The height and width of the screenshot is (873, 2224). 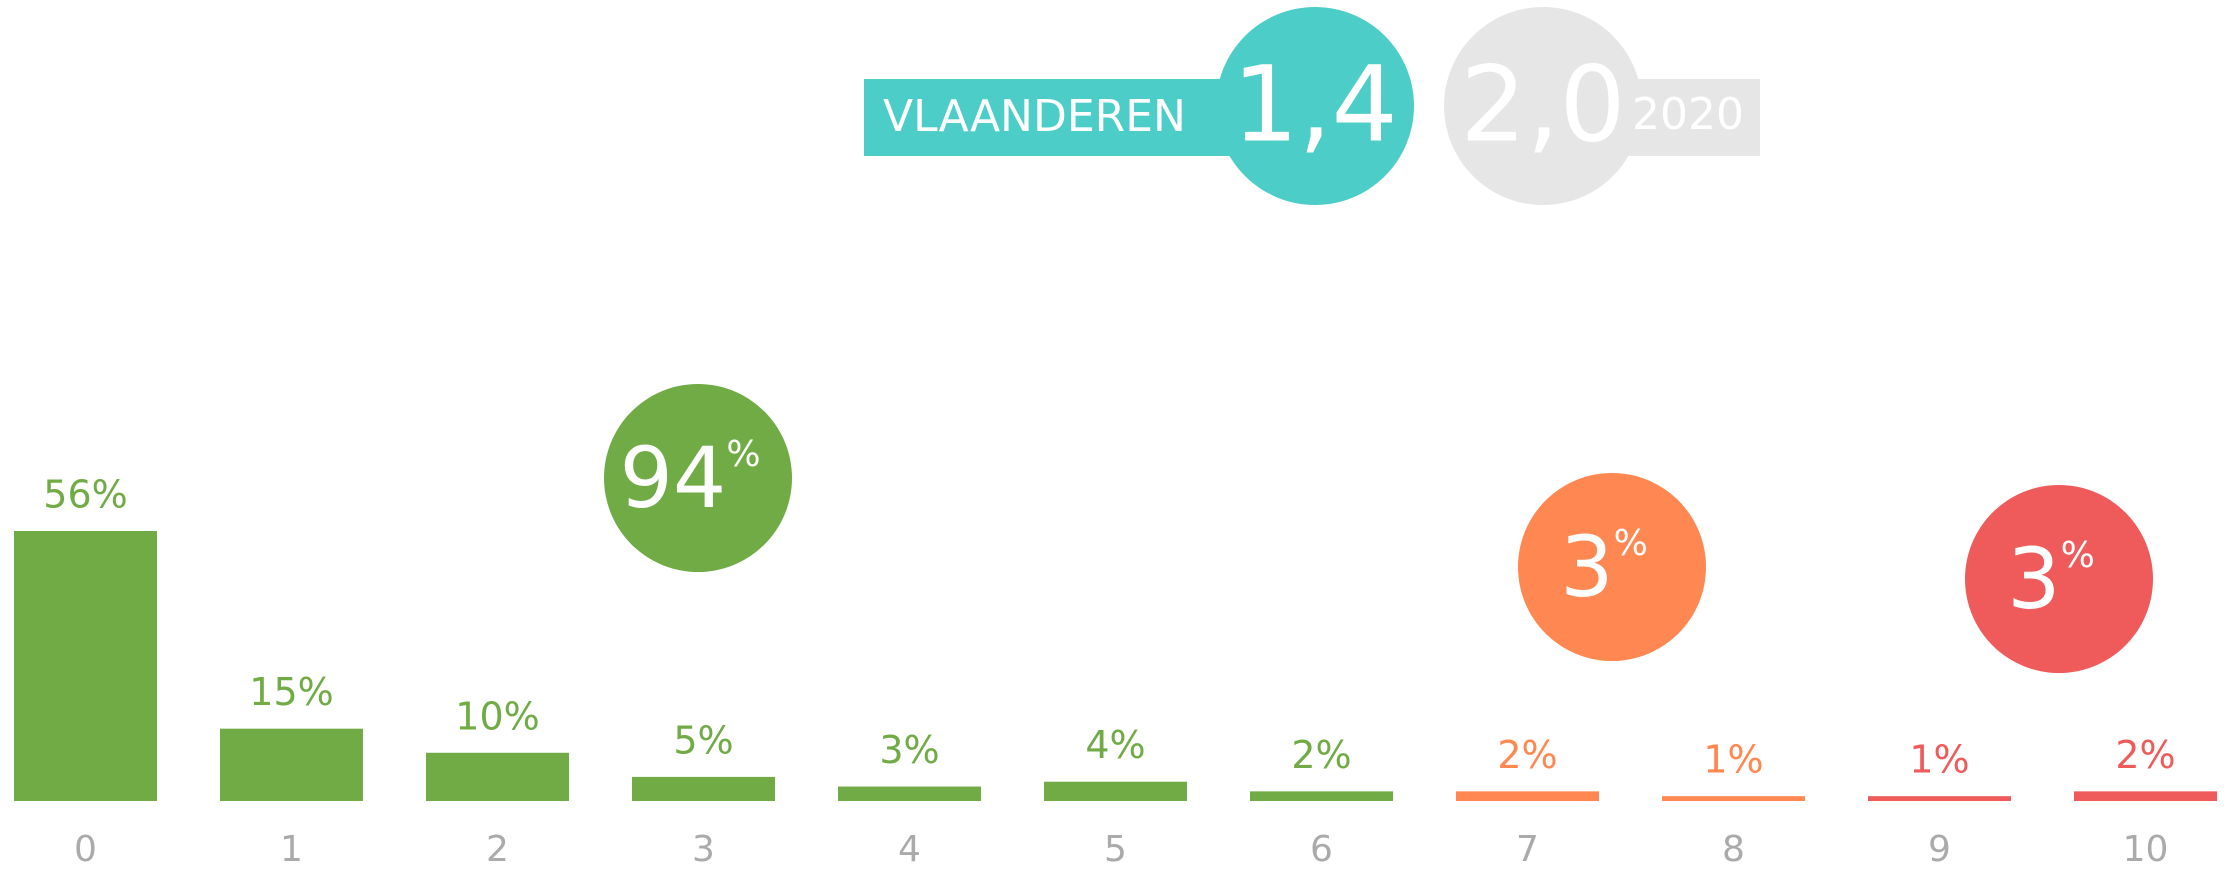 What do you see at coordinates (672, 478) in the screenshot?
I see `group-number: 94` at bounding box center [672, 478].